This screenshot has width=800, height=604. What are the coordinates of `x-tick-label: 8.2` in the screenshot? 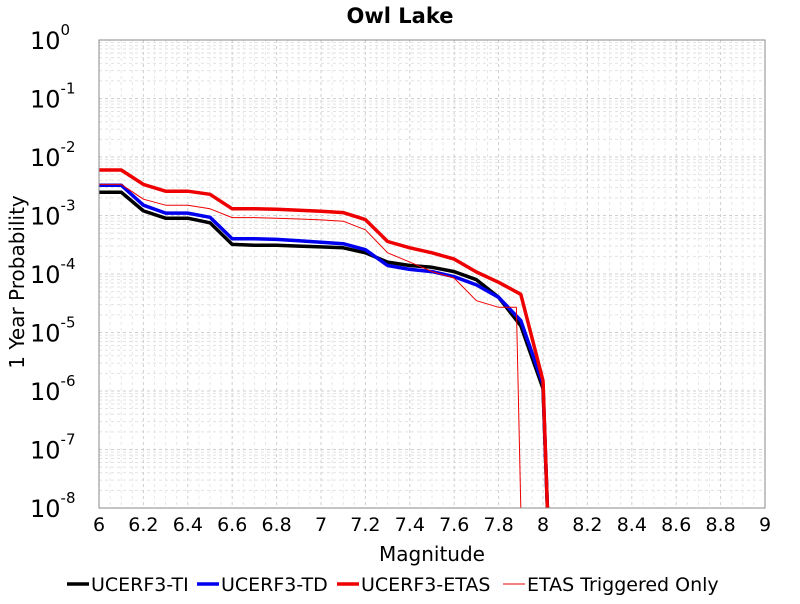 It's located at (587, 525).